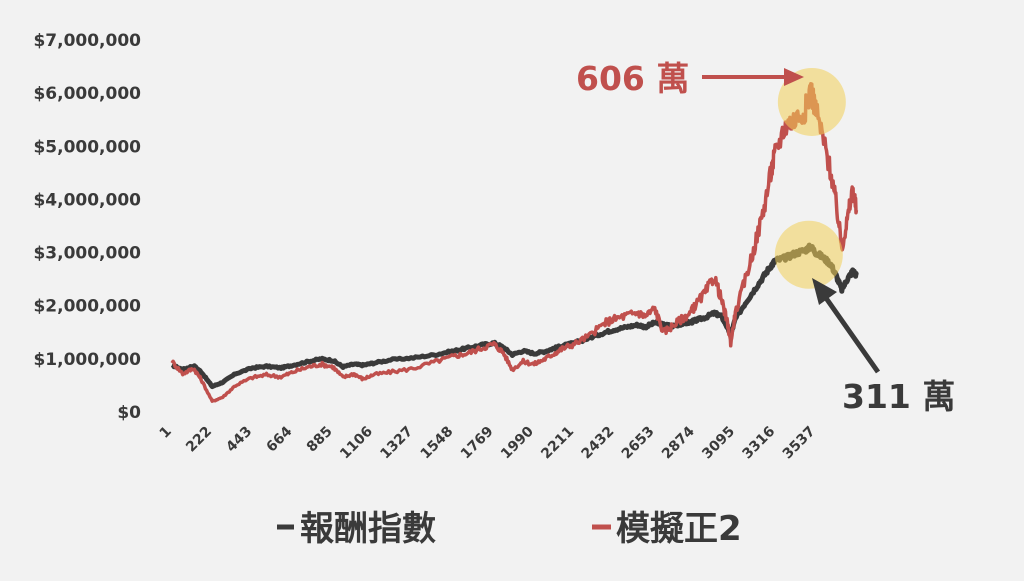  What do you see at coordinates (280, 439) in the screenshot?
I see `x-tick-label-664: 664` at bounding box center [280, 439].